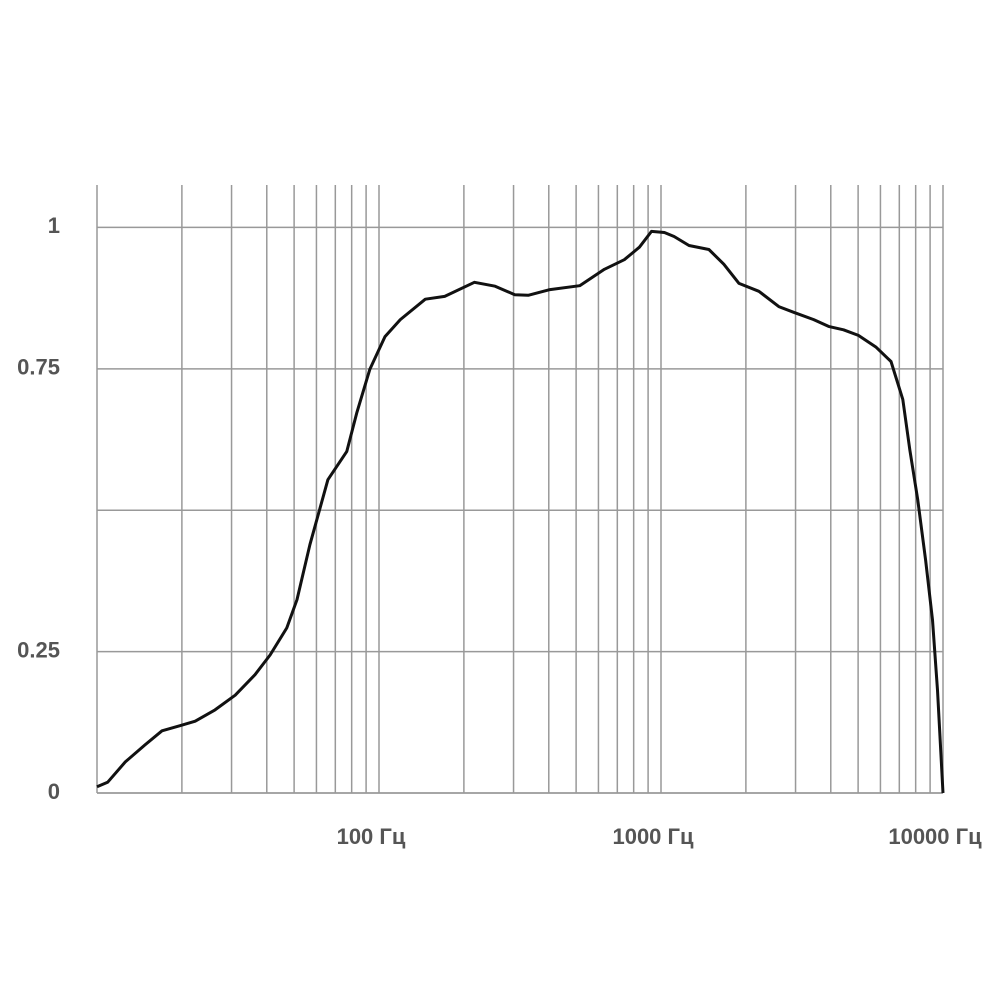  I want to click on x-tick-label: 10000 Гц, so click(935, 836).